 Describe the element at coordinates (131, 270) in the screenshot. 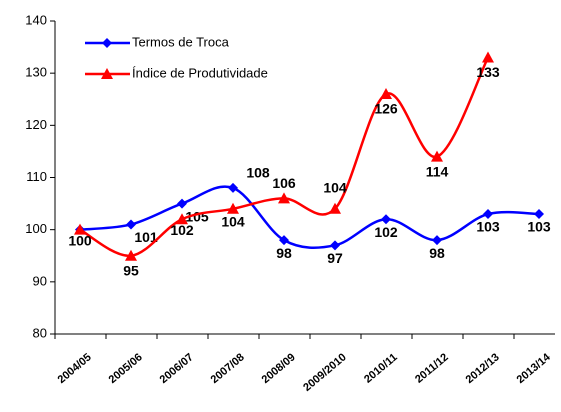

I see `data-label: 95` at that location.